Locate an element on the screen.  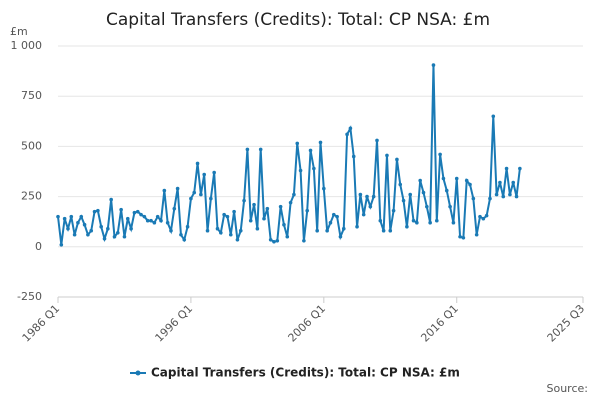
y-tick-label: 250 is located at coordinates (31, 196).